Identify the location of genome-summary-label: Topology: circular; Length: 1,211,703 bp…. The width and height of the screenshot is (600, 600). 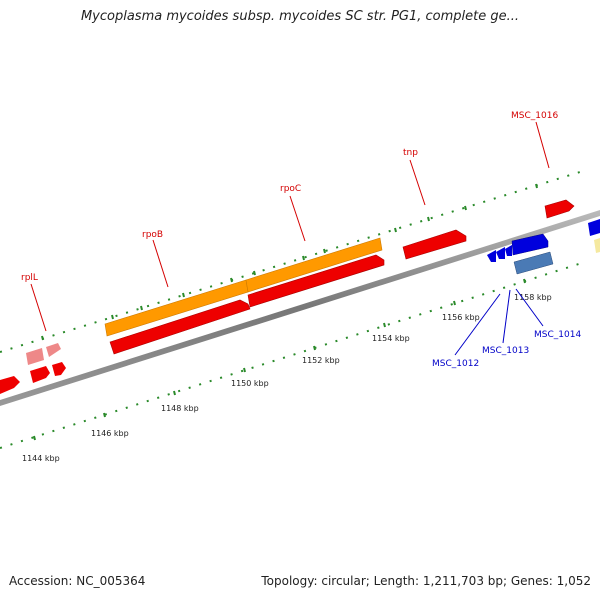
(426, 581).